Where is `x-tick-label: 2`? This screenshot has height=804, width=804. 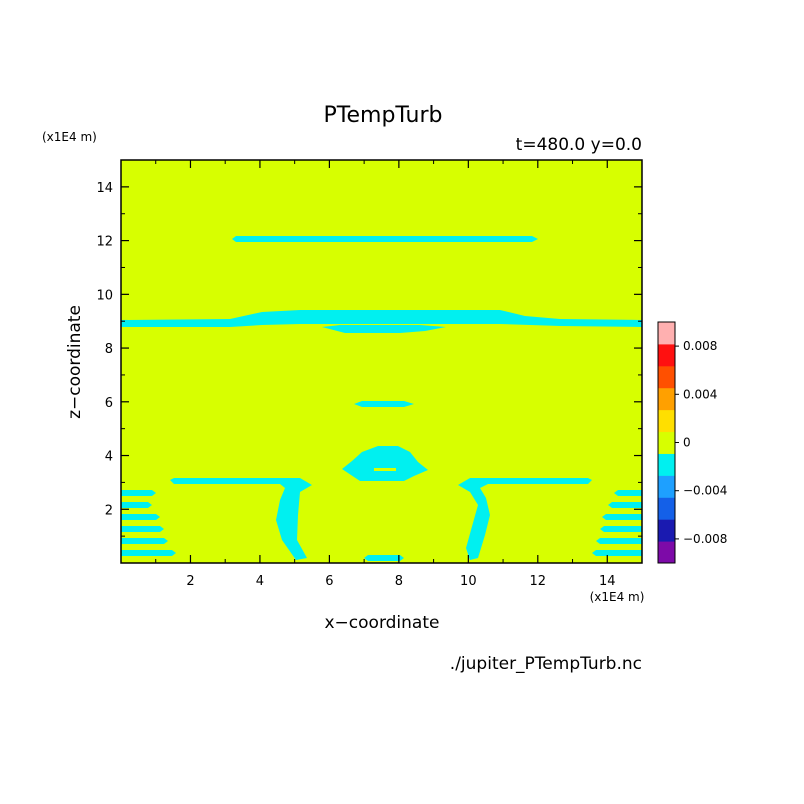 x-tick-label: 2 is located at coordinates (190, 581).